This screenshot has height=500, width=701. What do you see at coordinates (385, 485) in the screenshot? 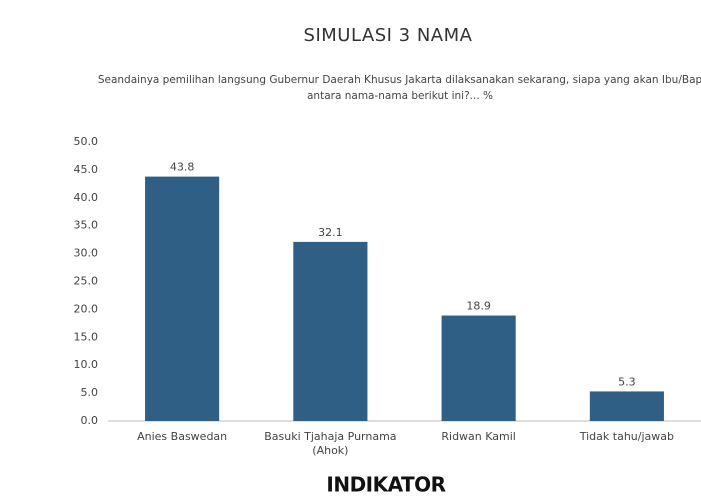
I see `logo: INDIKATOR` at bounding box center [385, 485].